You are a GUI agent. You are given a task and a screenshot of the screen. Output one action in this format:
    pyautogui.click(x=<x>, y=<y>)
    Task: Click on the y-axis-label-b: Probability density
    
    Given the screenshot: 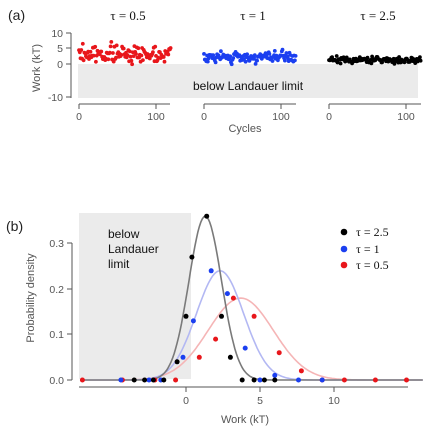 What is the action you would take?
    pyautogui.click(x=31, y=298)
    